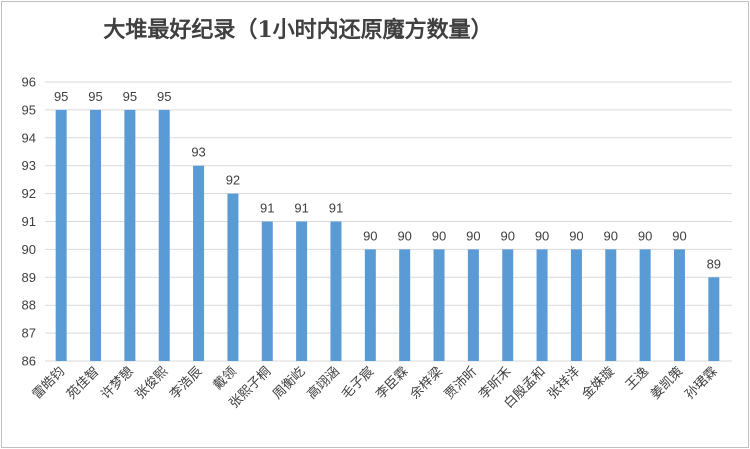 Image resolution: width=750 pixels, height=449 pixels. Describe the element at coordinates (233, 180) in the screenshot. I see `data-label: 92` at that location.